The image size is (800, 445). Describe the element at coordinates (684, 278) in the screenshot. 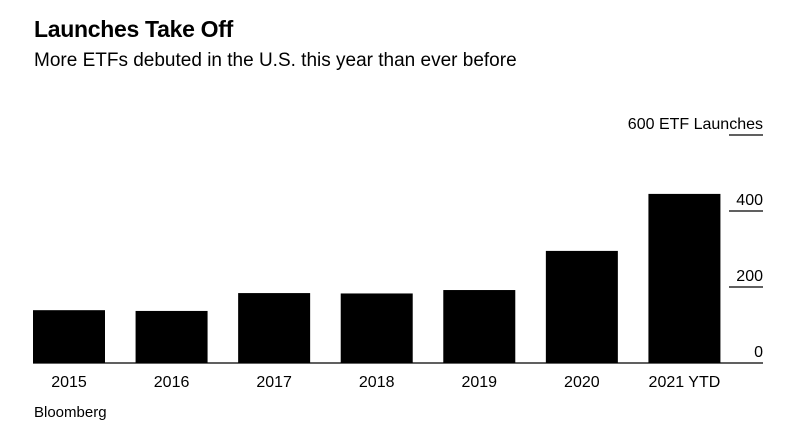

I see `bar-2021-ytd` at that location.